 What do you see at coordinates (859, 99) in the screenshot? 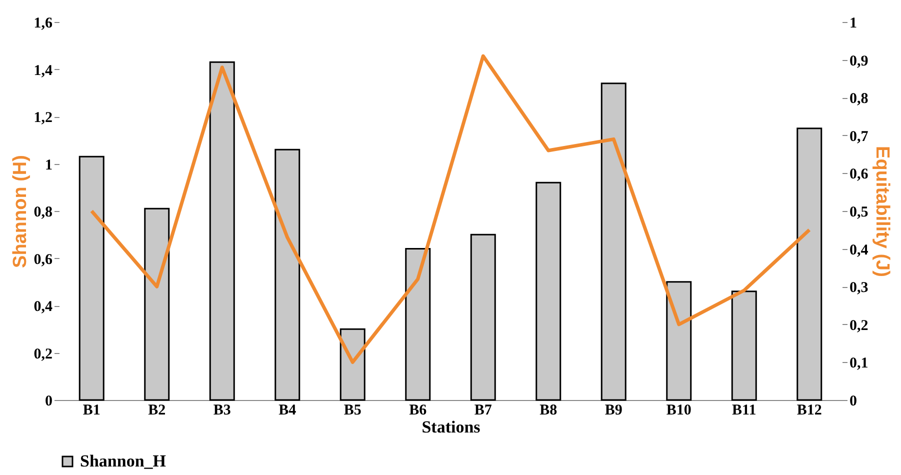
I see `y2-tick-label: 0,8` at bounding box center [859, 99].